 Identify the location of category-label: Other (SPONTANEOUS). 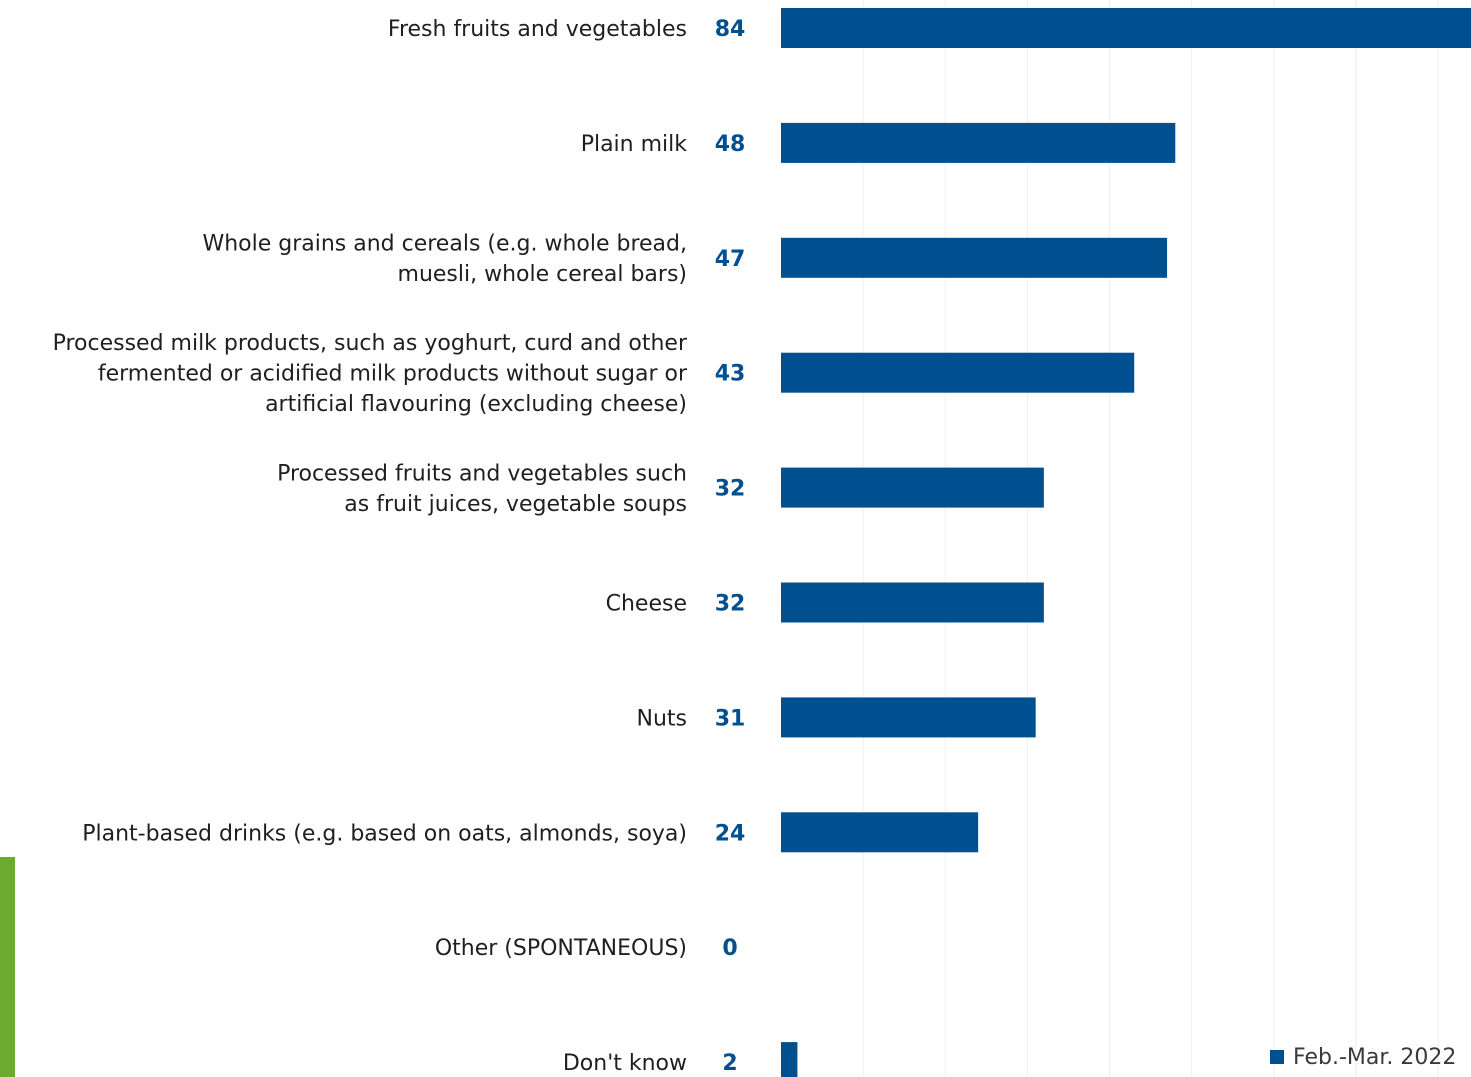
(561, 948).